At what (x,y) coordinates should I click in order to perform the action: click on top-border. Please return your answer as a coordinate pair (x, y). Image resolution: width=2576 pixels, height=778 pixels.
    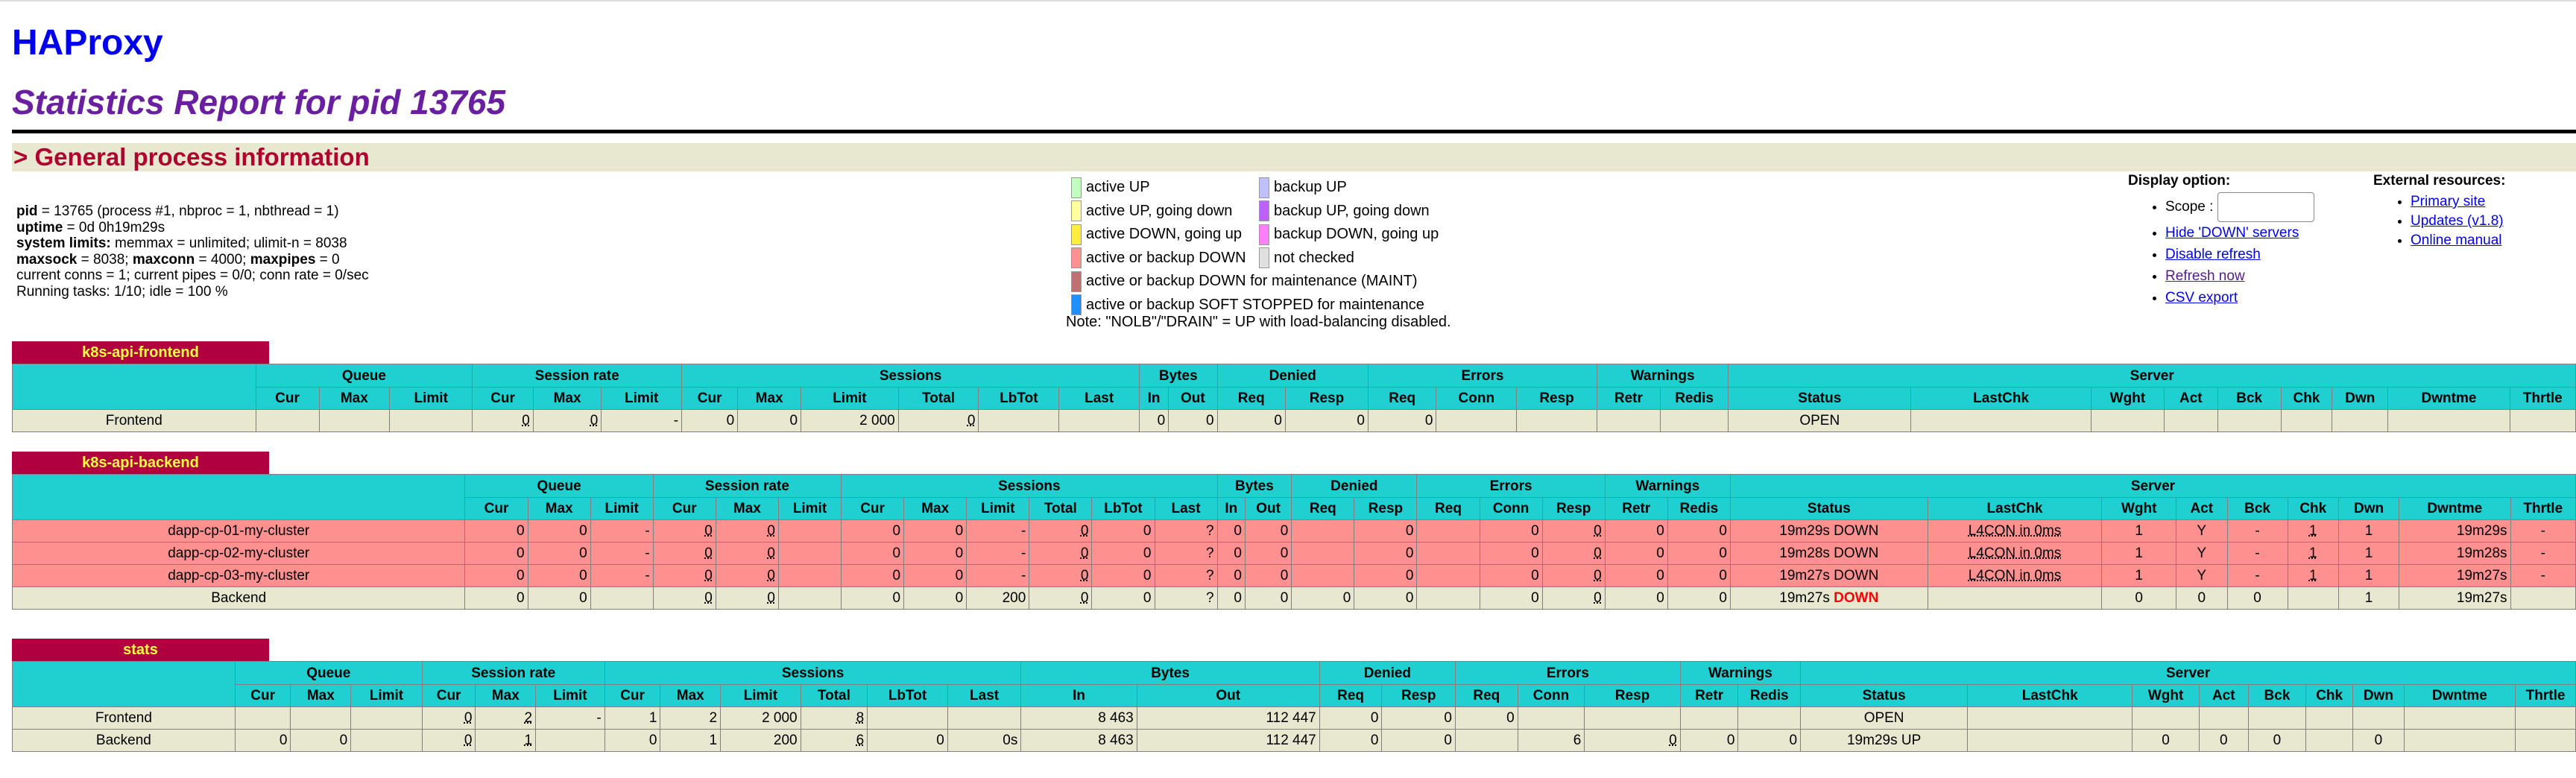
    Looking at the image, I should click on (1288, 0).